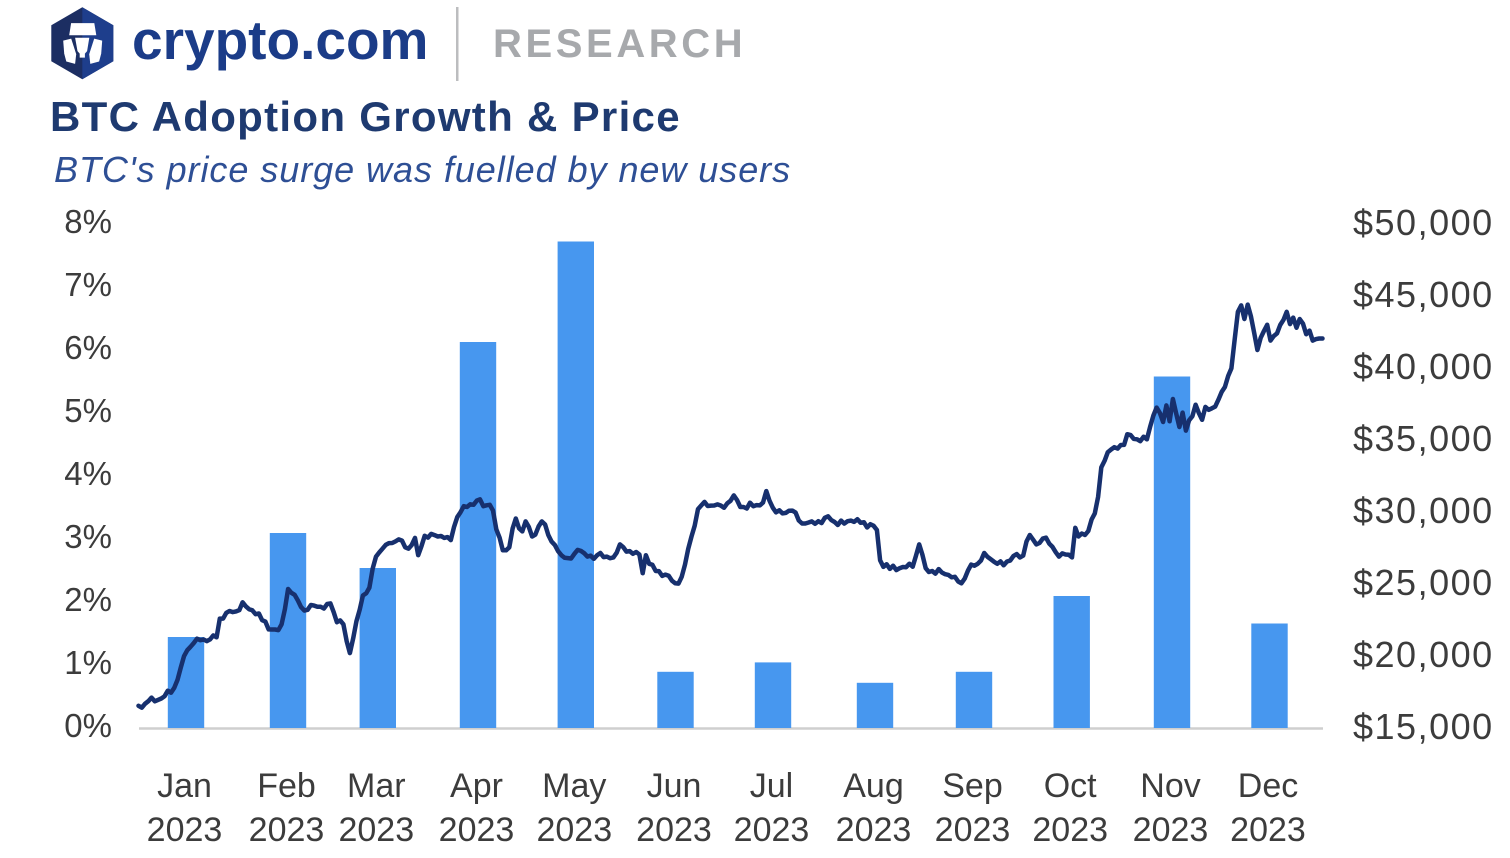  What do you see at coordinates (88, 725) in the screenshot?
I see `svg-text: 0%` at bounding box center [88, 725].